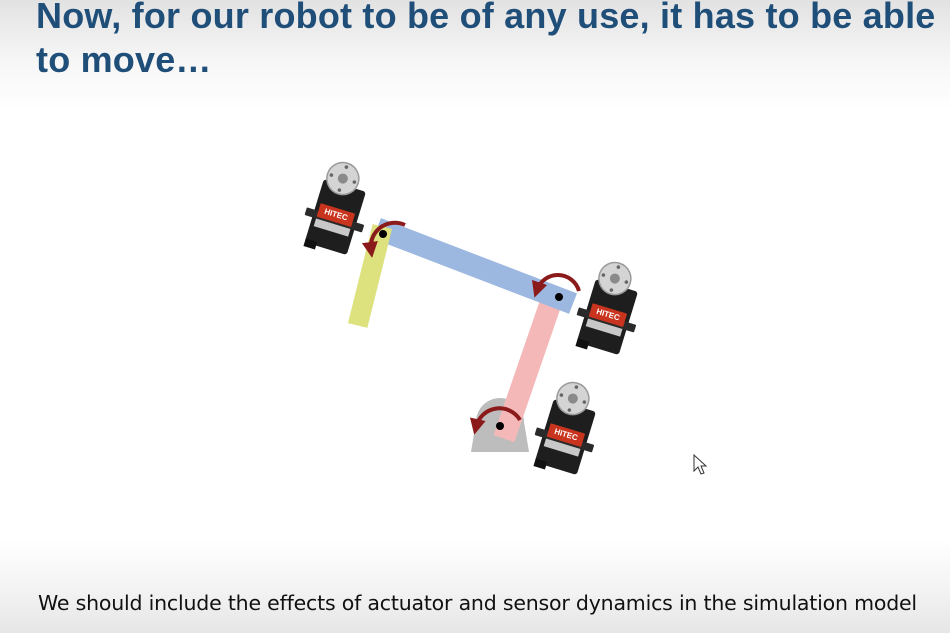  I want to click on mouse-cursor-icon, so click(700, 464).